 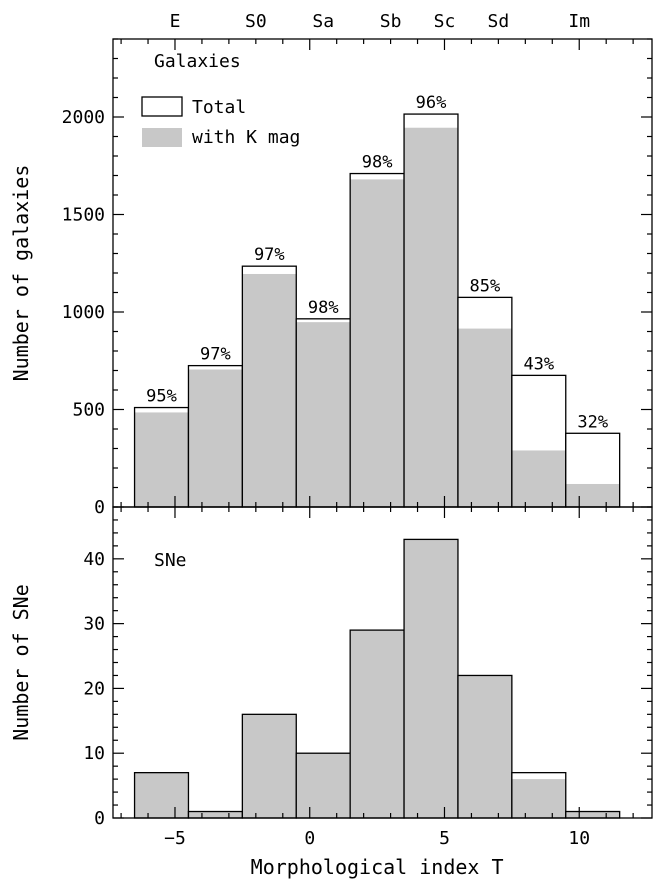 I want to click on y-tick-label: 40, so click(x=94, y=559).